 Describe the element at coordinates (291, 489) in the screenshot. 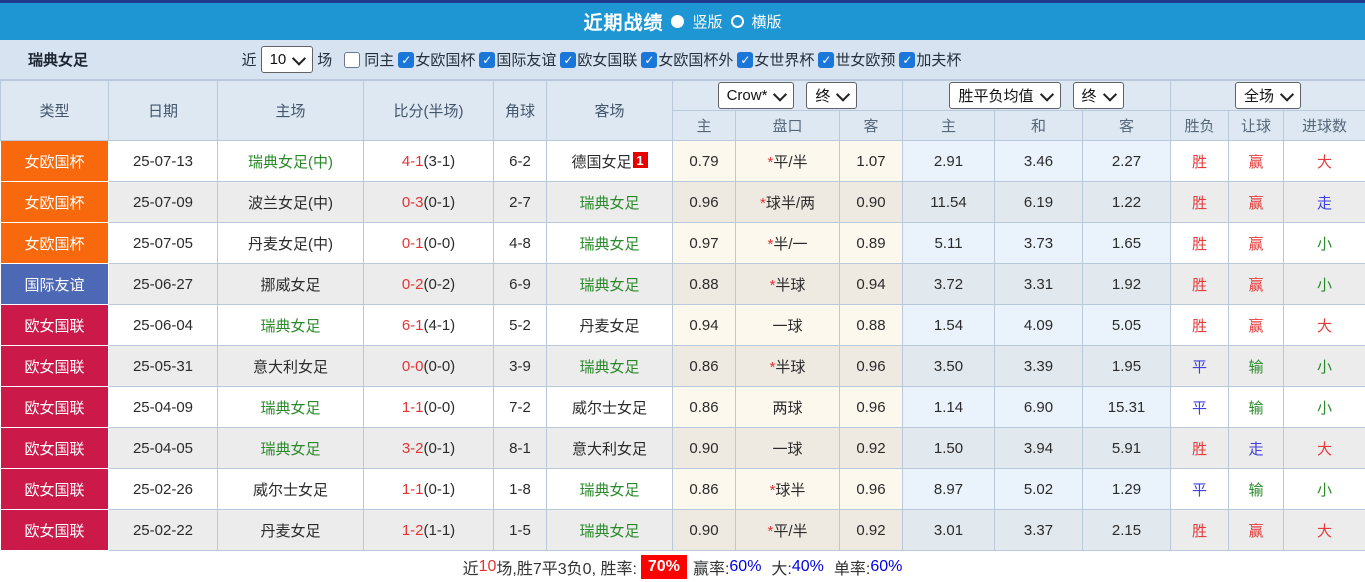

I see `home-team: 威尔士女足` at that location.